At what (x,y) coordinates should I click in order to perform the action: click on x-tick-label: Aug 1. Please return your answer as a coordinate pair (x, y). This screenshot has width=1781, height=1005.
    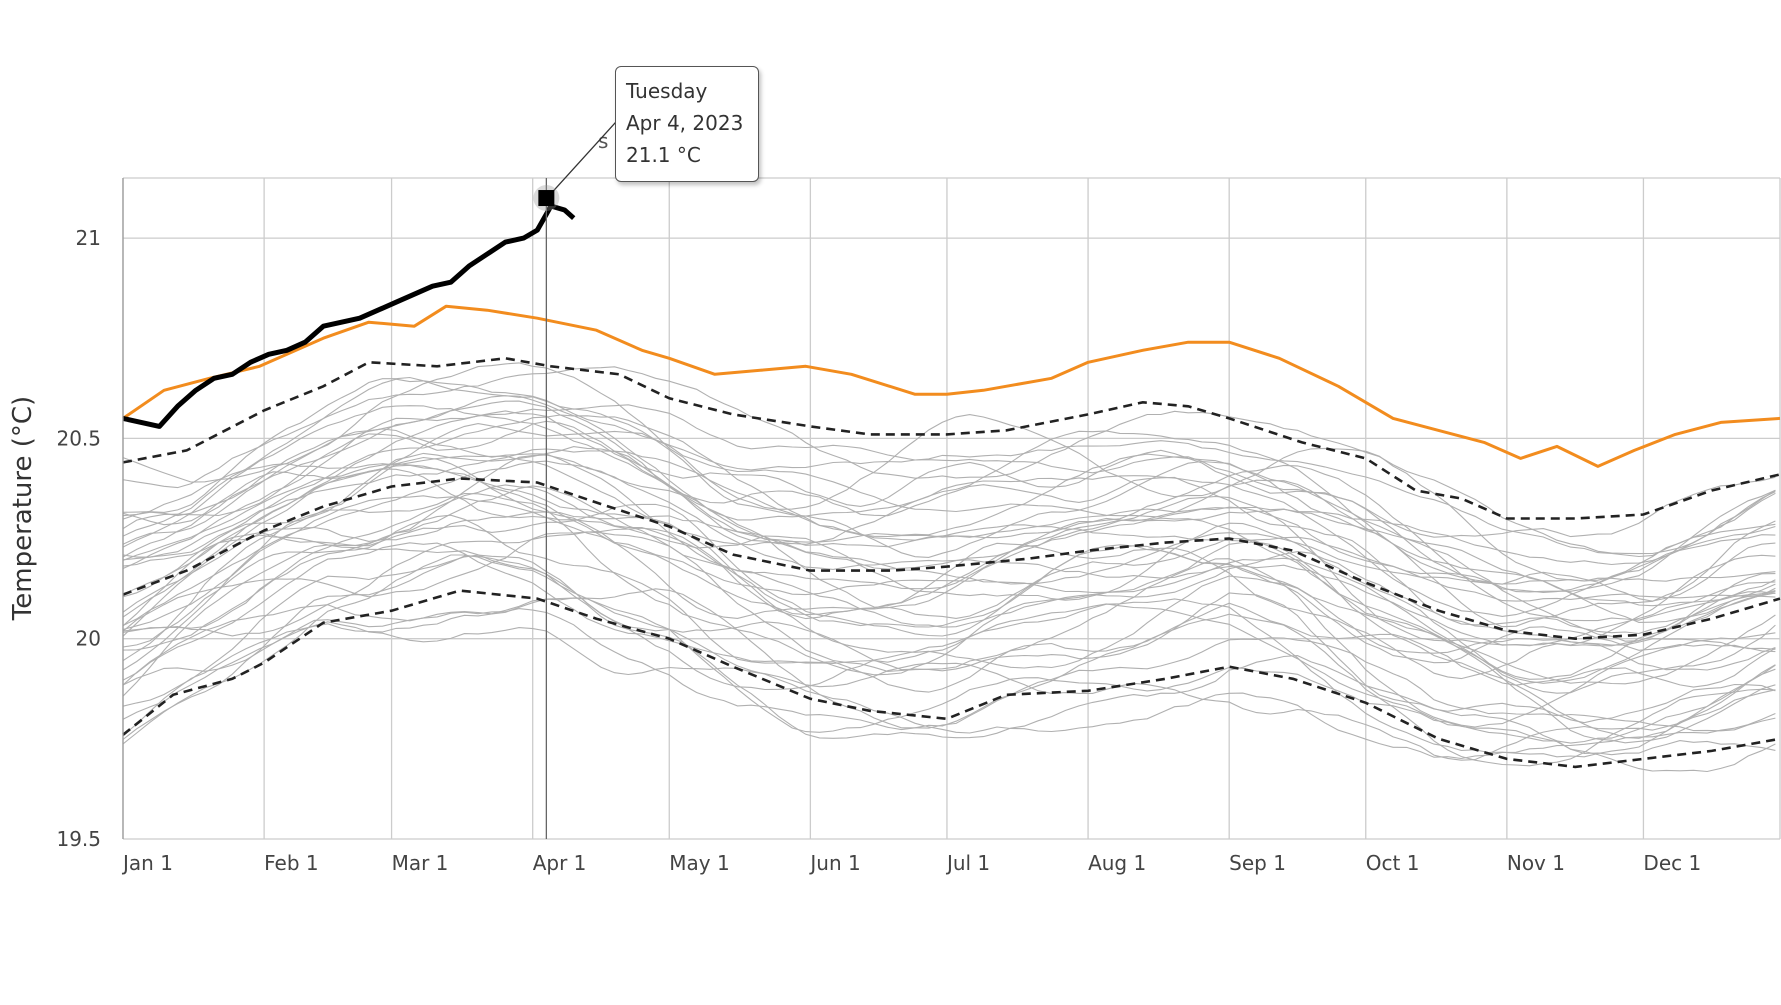
    Looking at the image, I should click on (1117, 863).